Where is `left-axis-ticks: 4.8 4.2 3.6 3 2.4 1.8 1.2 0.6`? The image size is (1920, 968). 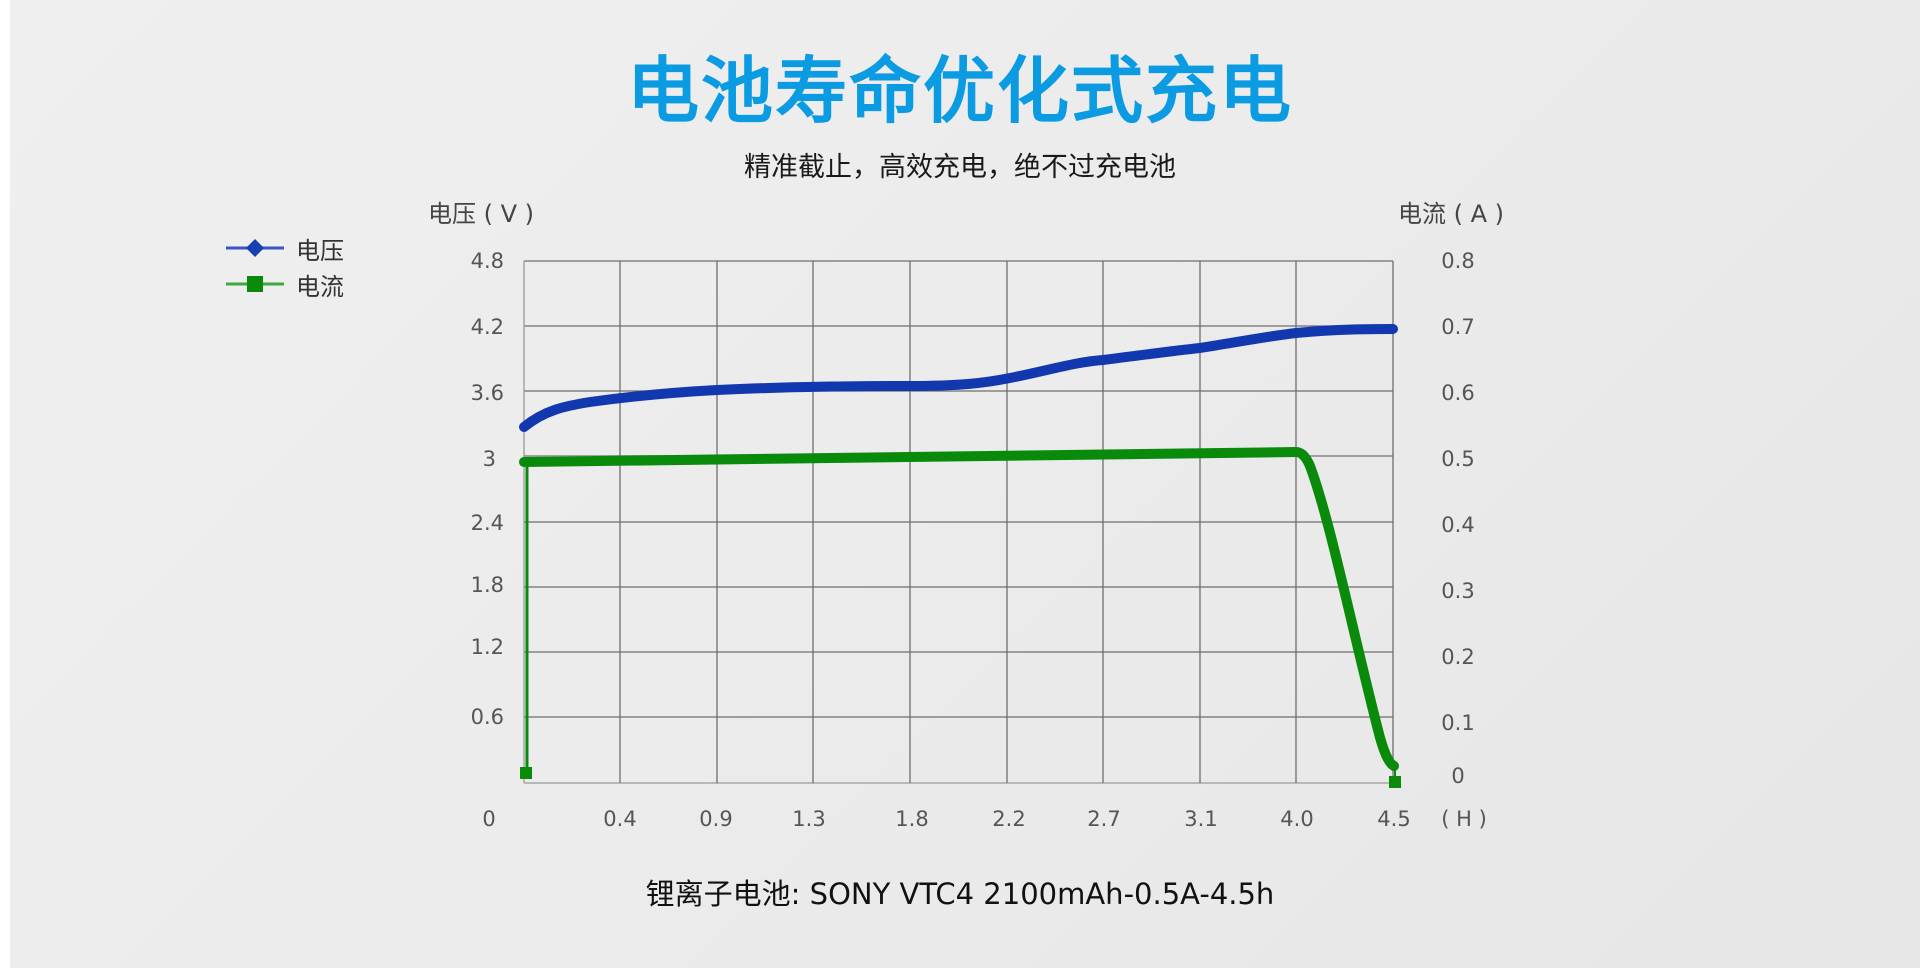
left-axis-ticks: 4.8 4.2 3.6 3 2.4 1.8 1.2 0.6 is located at coordinates (487, 489).